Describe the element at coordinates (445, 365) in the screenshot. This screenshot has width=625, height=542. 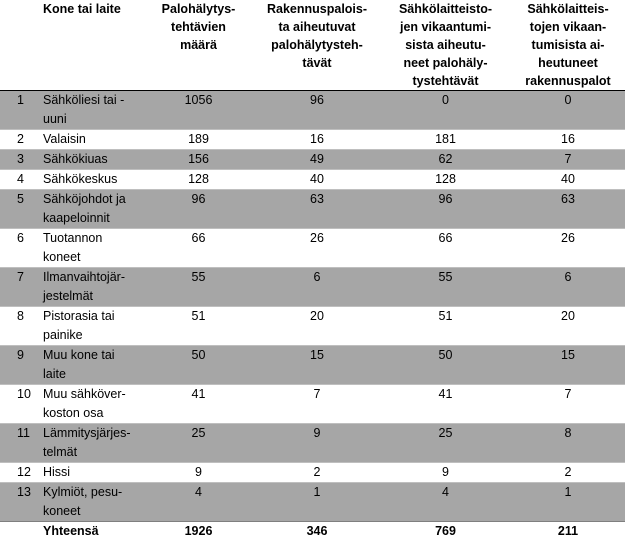
I see `row-electrical-failure-alarms: 50` at that location.